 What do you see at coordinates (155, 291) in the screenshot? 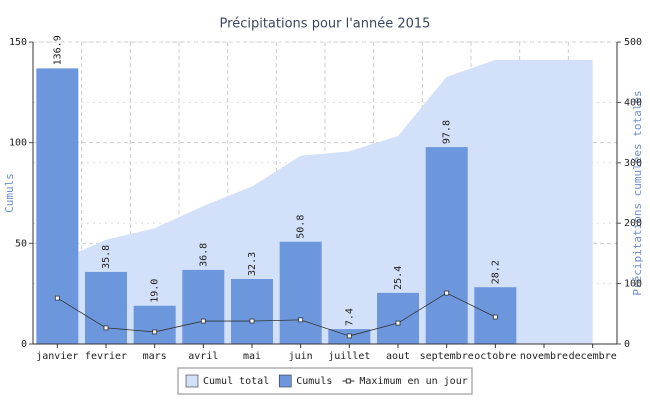
I see `bar-value-label: 19.0` at bounding box center [155, 291].